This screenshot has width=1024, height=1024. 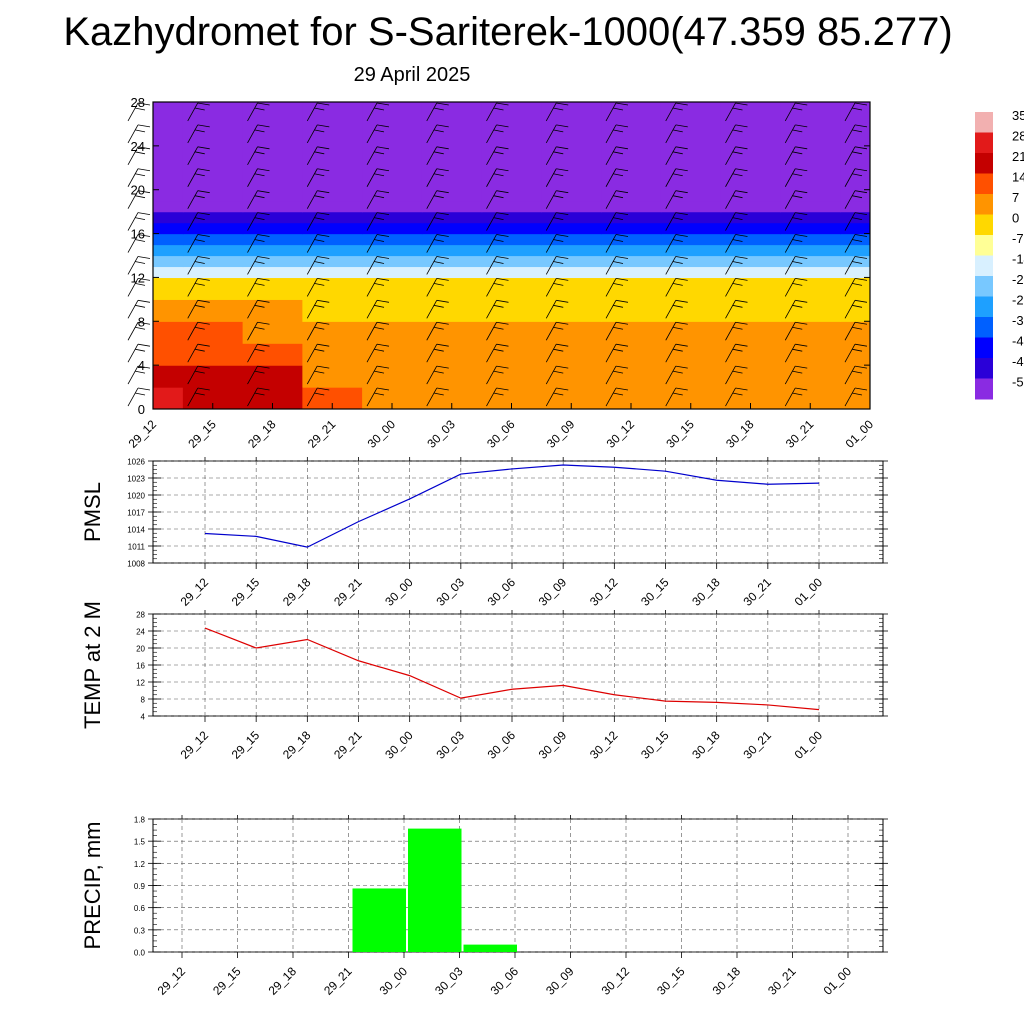 I want to click on pmsl-panel-x-tick-label: 30_18, so click(x=706, y=592).